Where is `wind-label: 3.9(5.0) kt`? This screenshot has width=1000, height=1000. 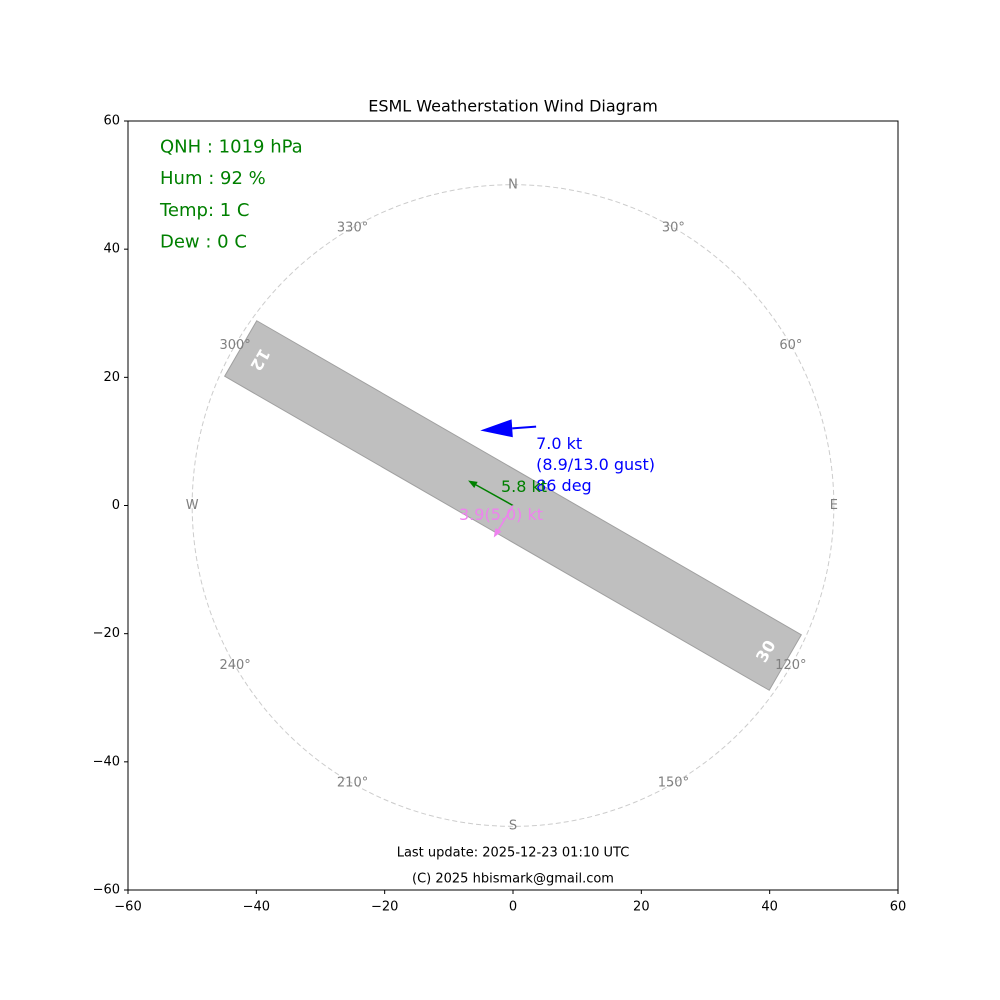
wind-label: 3.9(5.0) kt is located at coordinates (501, 514).